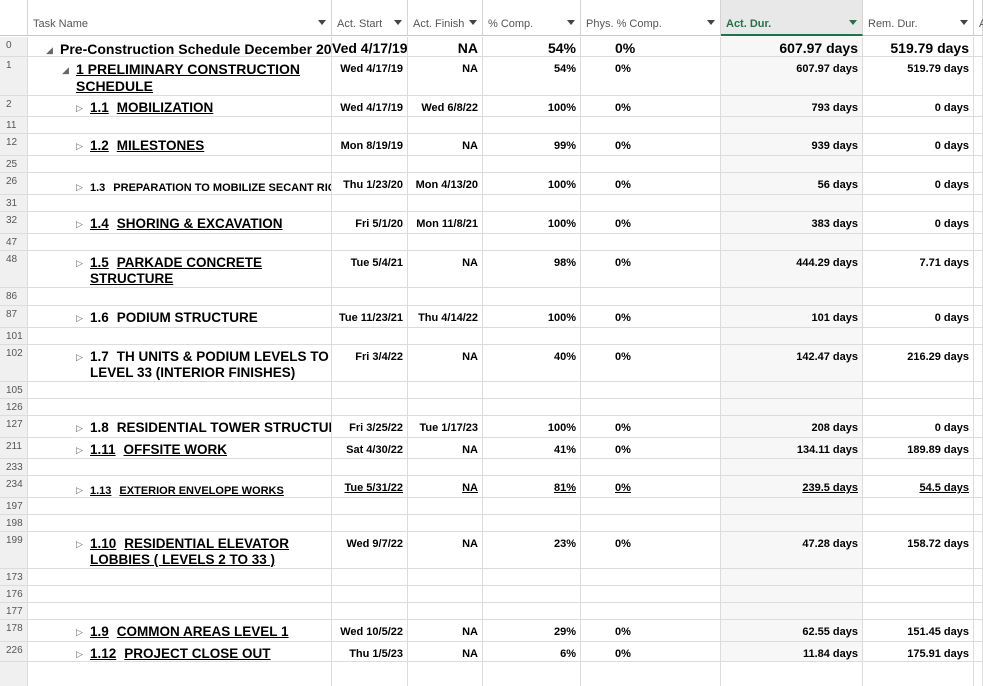 The image size is (983, 686). What do you see at coordinates (370, 145) in the screenshot?
I see `cell-start: Mon 8/19/19` at bounding box center [370, 145].